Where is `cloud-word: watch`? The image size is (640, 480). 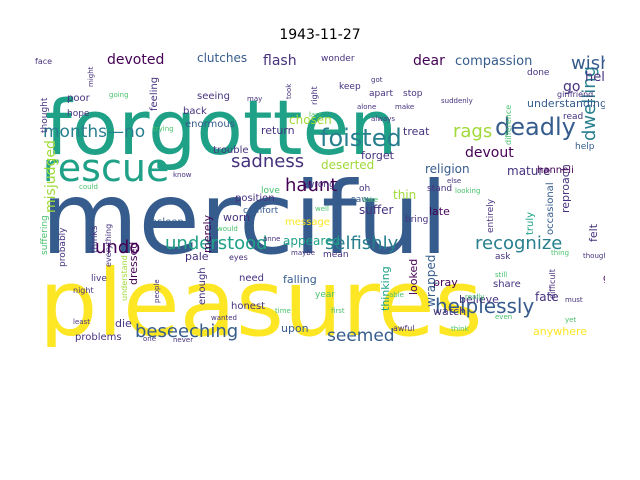
cloud-word: watch is located at coordinates (449, 311).